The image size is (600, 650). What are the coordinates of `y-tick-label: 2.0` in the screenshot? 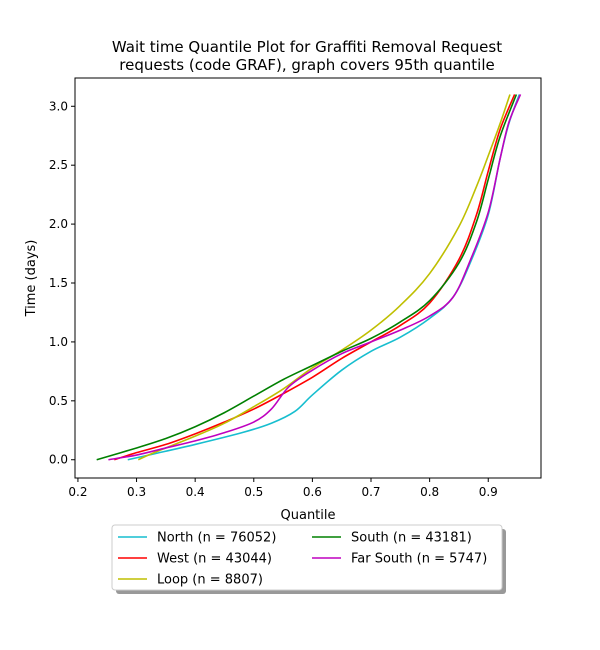 It's located at (58, 224).